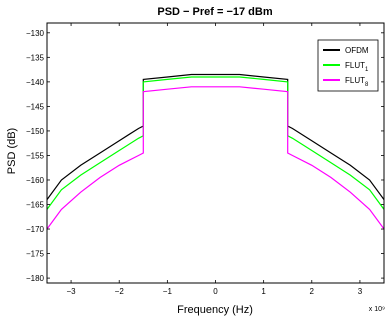 Image resolution: width=385 pixels, height=320 pixels. What do you see at coordinates (35, 57) in the screenshot?
I see `y-tick-label: −135` at bounding box center [35, 57].